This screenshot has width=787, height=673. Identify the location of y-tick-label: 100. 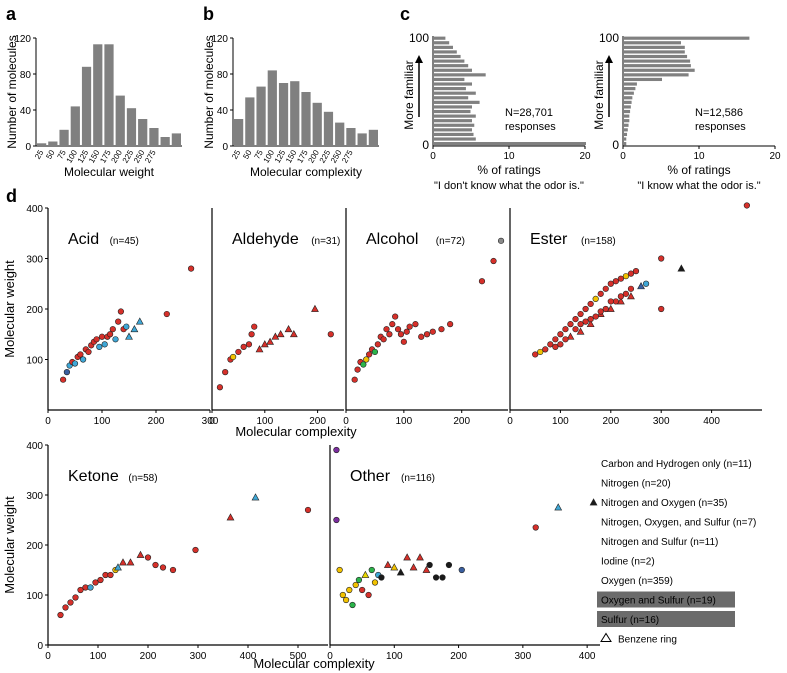
(609, 38).